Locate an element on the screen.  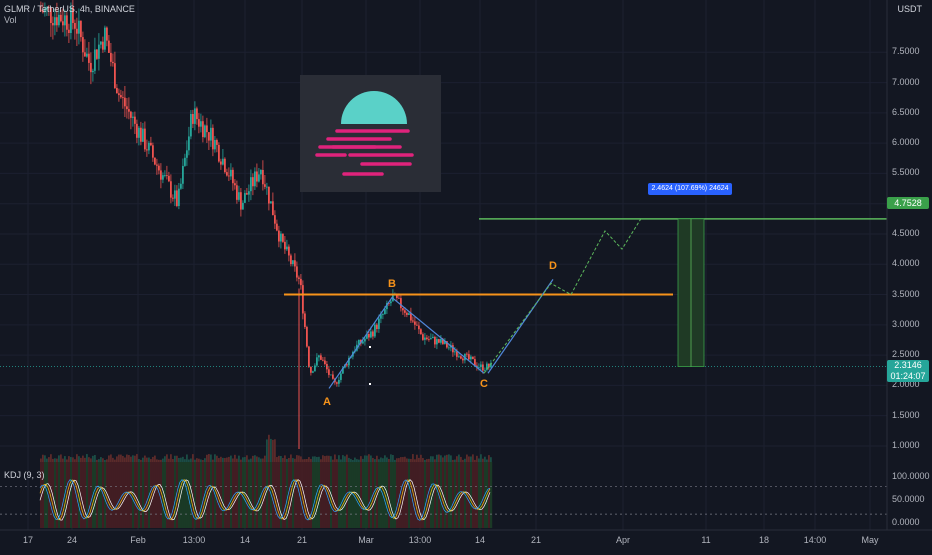
pattern-point-label: C is located at coordinates (484, 384).